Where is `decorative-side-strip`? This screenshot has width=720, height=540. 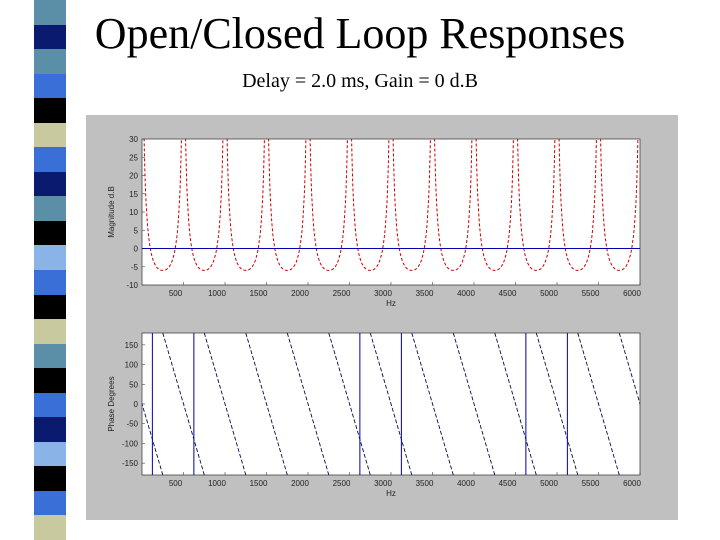 decorative-side-strip is located at coordinates (50, 270).